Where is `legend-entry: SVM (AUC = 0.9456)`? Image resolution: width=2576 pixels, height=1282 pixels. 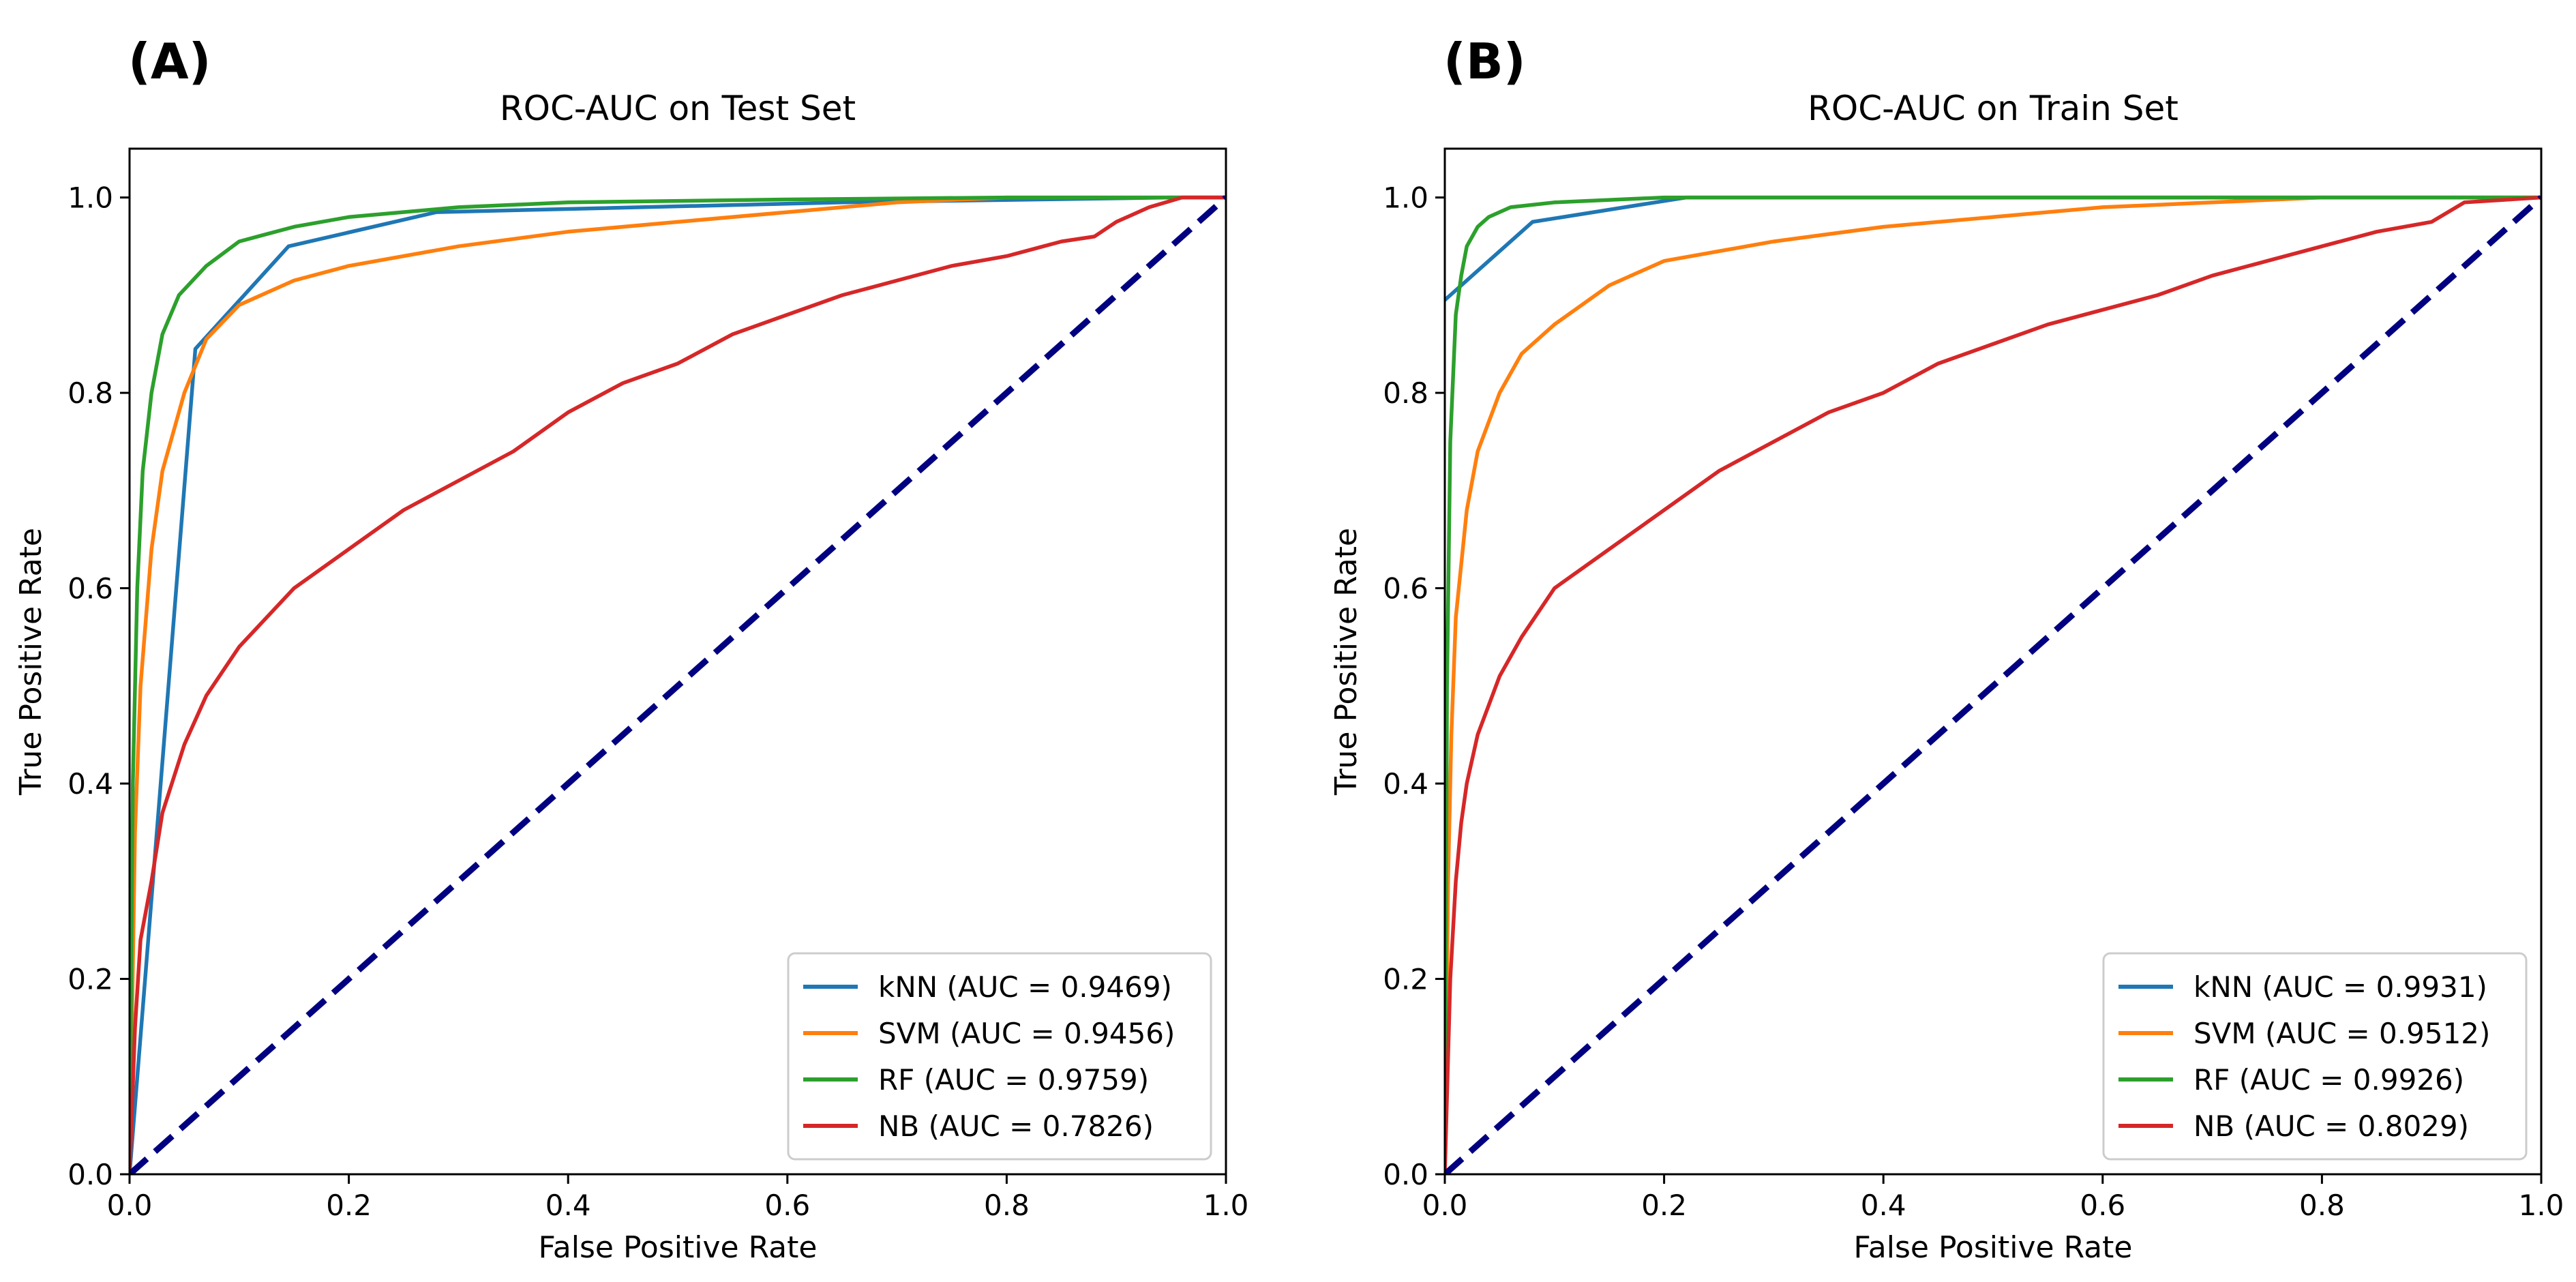
legend-entry: SVM (AUC = 0.9456) is located at coordinates (1026, 1033).